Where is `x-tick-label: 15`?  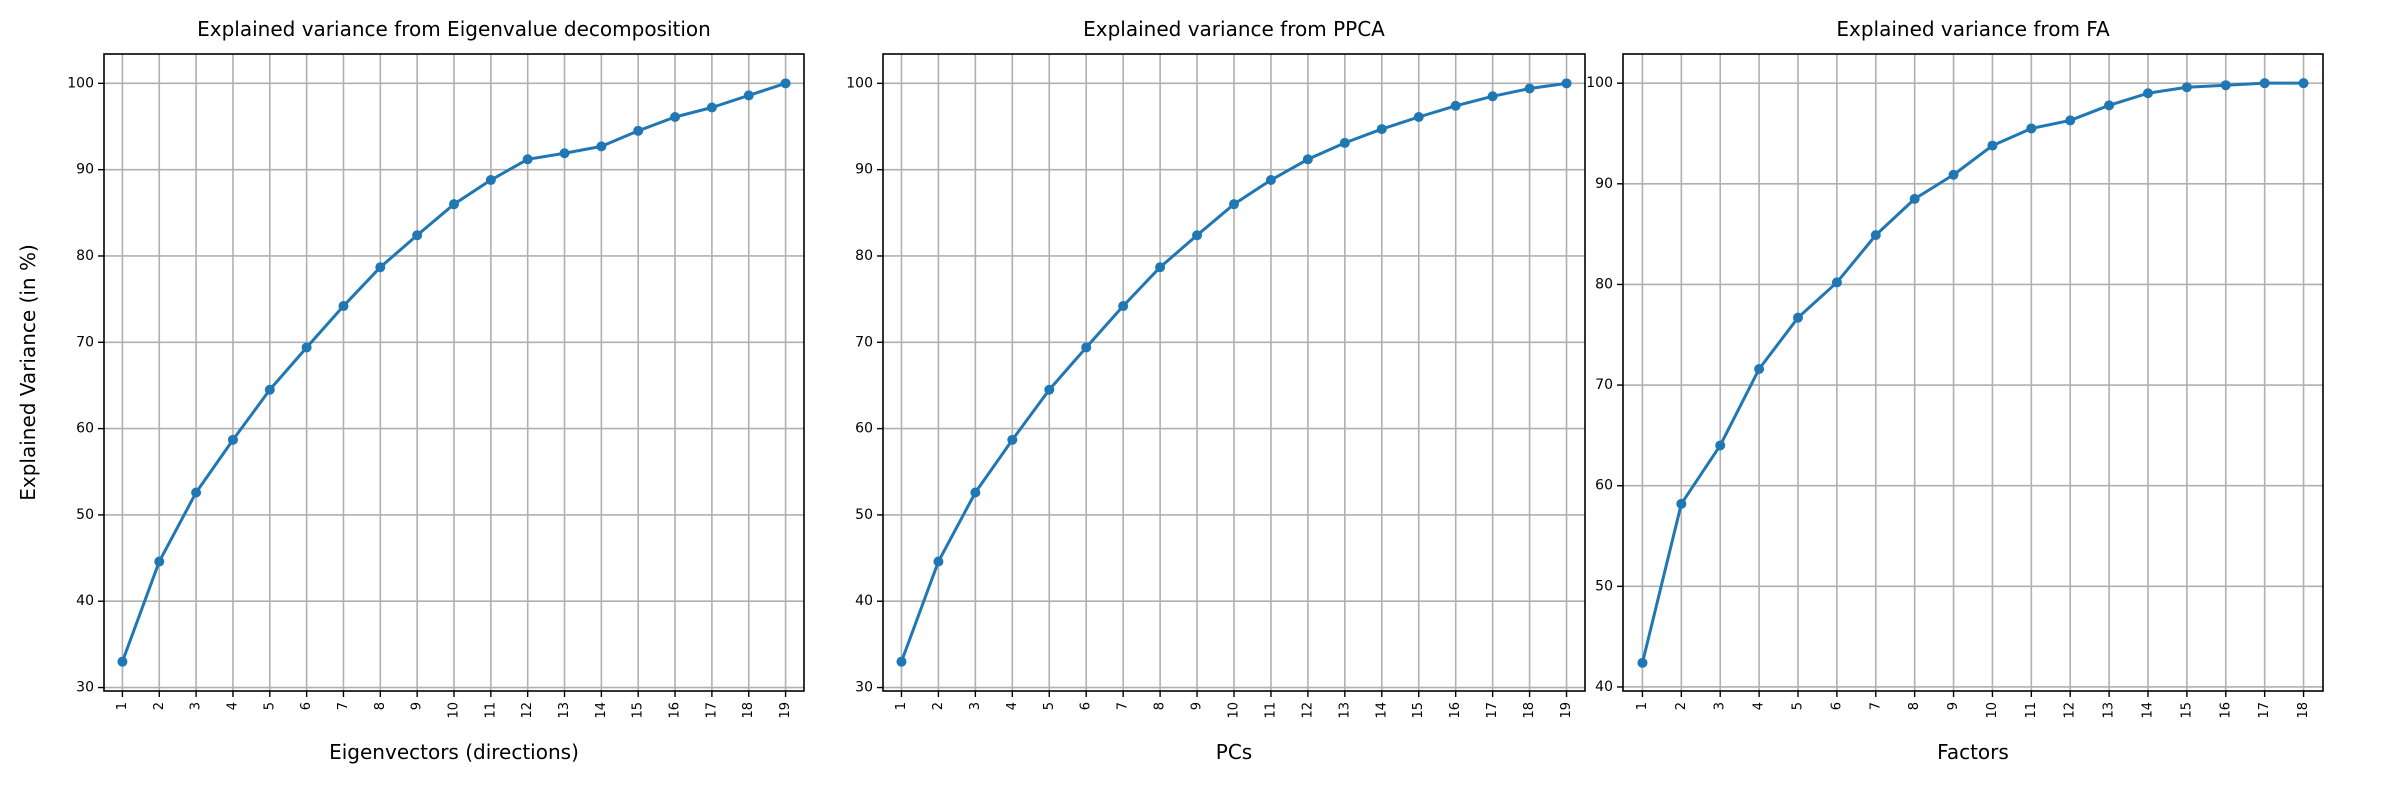 x-tick-label: 15 is located at coordinates (1418, 710).